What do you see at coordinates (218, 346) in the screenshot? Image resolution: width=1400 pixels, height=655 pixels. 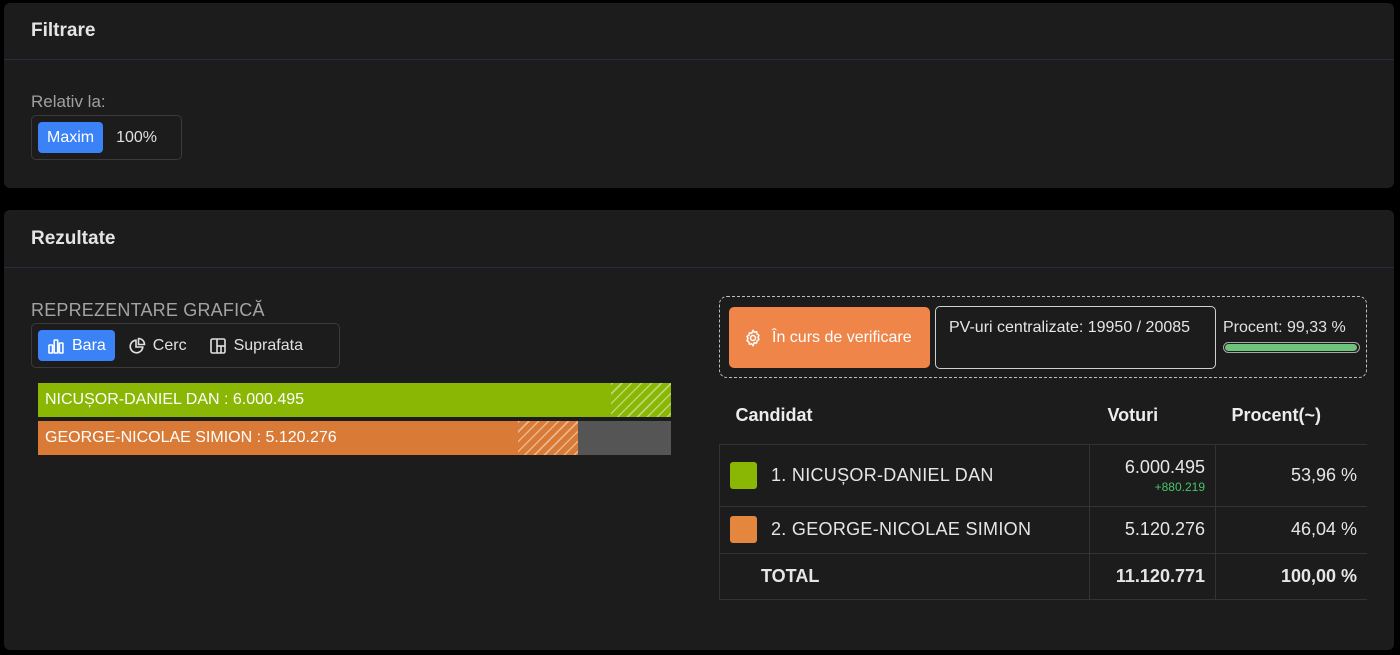 I see `treemap-icon` at bounding box center [218, 346].